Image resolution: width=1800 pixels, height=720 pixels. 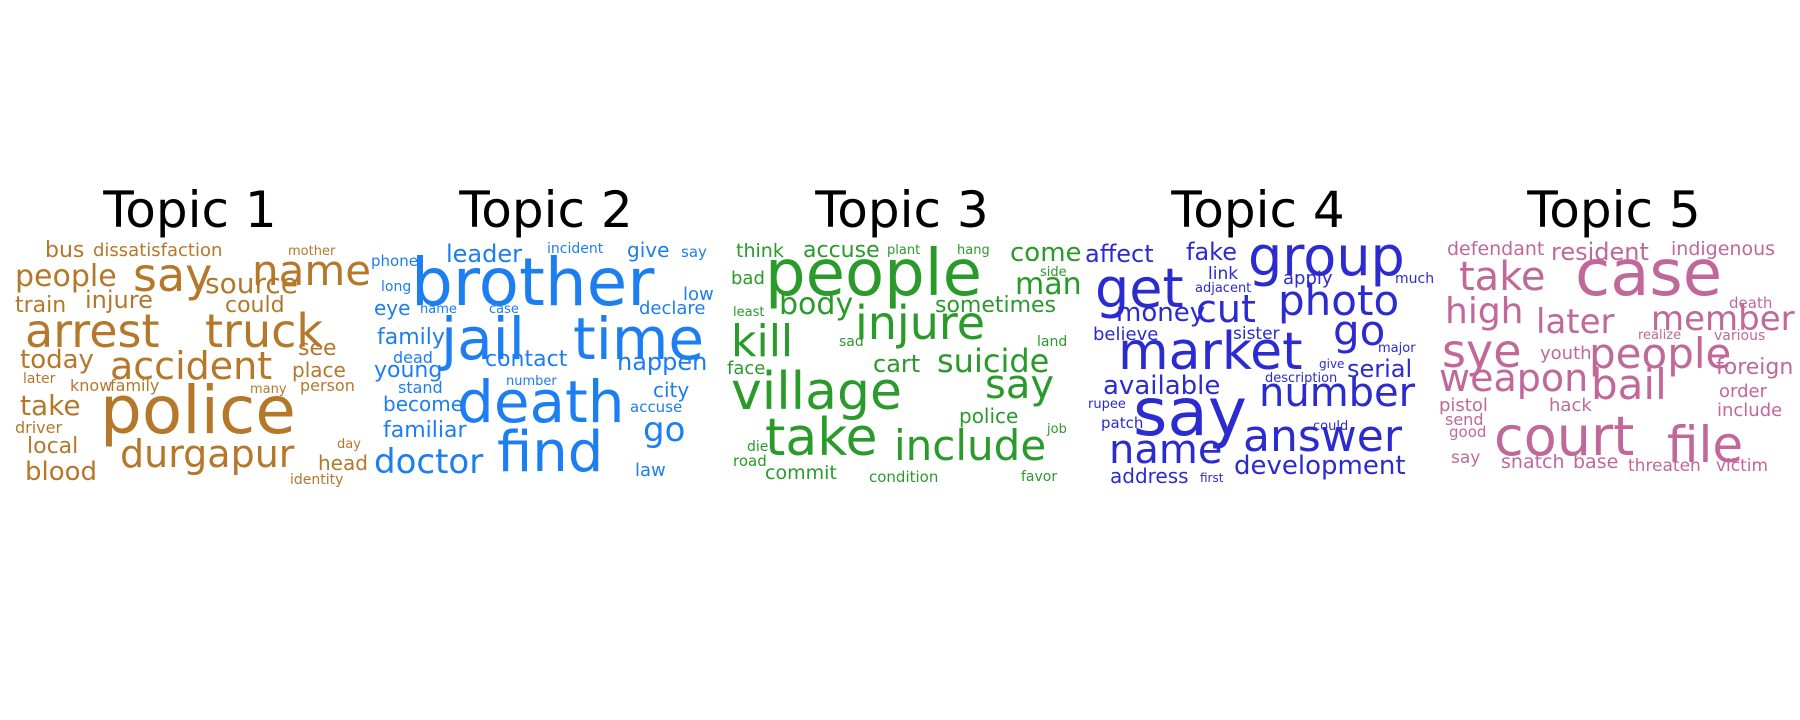 I want to click on word: place, so click(x=319, y=370).